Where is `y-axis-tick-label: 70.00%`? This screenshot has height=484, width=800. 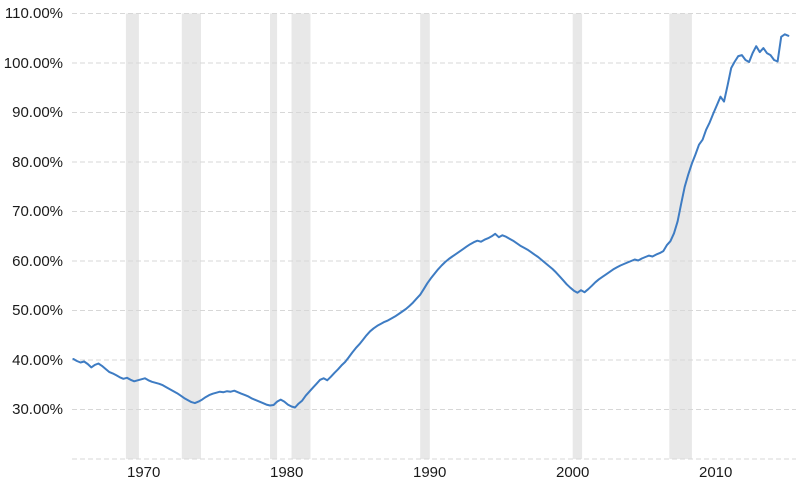
y-axis-tick-label: 70.00% is located at coordinates (37, 211).